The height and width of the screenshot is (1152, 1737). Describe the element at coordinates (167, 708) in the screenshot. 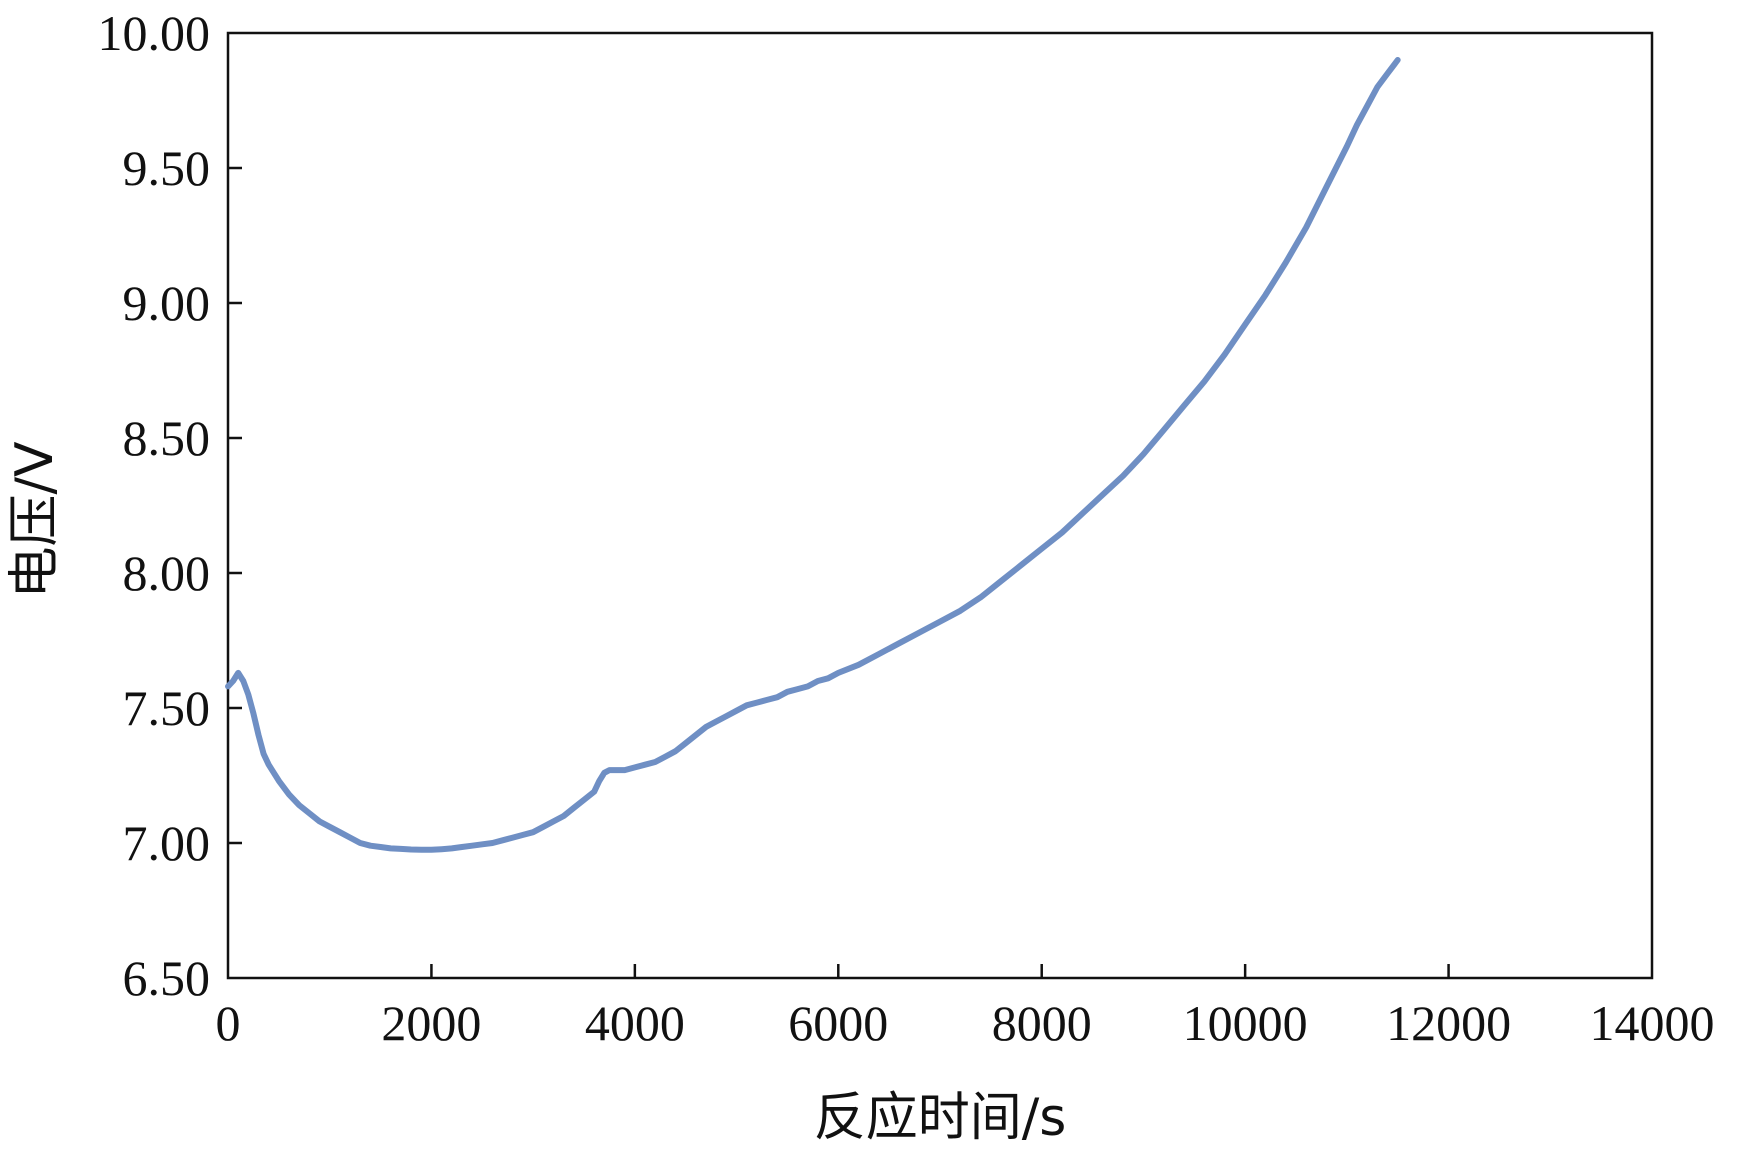

I see `y-tick-label: 7.50` at that location.